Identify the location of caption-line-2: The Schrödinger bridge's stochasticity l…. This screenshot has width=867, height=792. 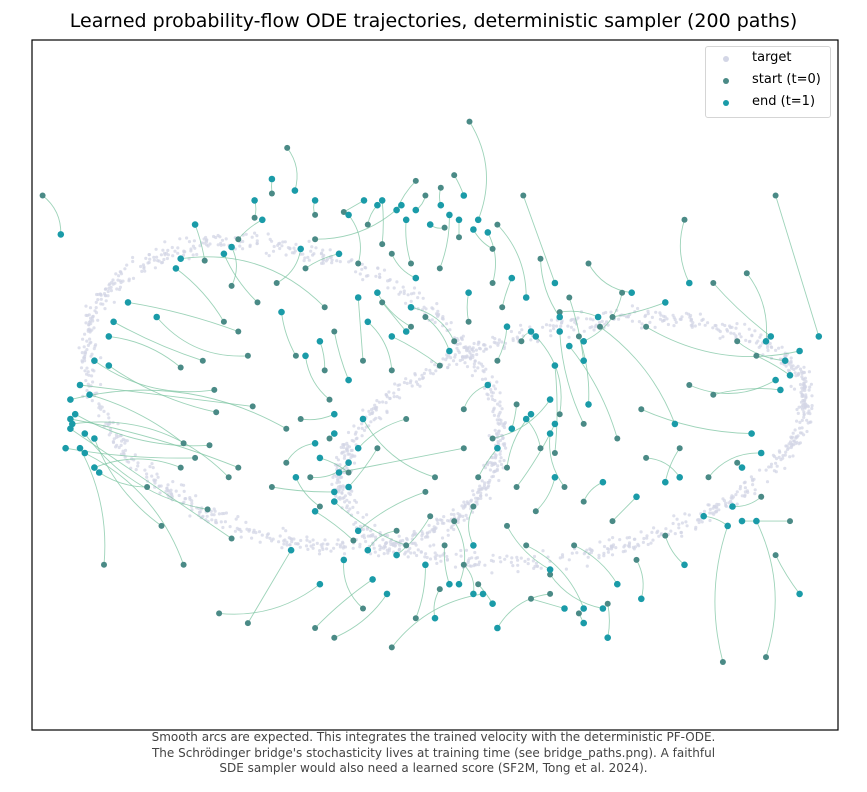
(433, 752).